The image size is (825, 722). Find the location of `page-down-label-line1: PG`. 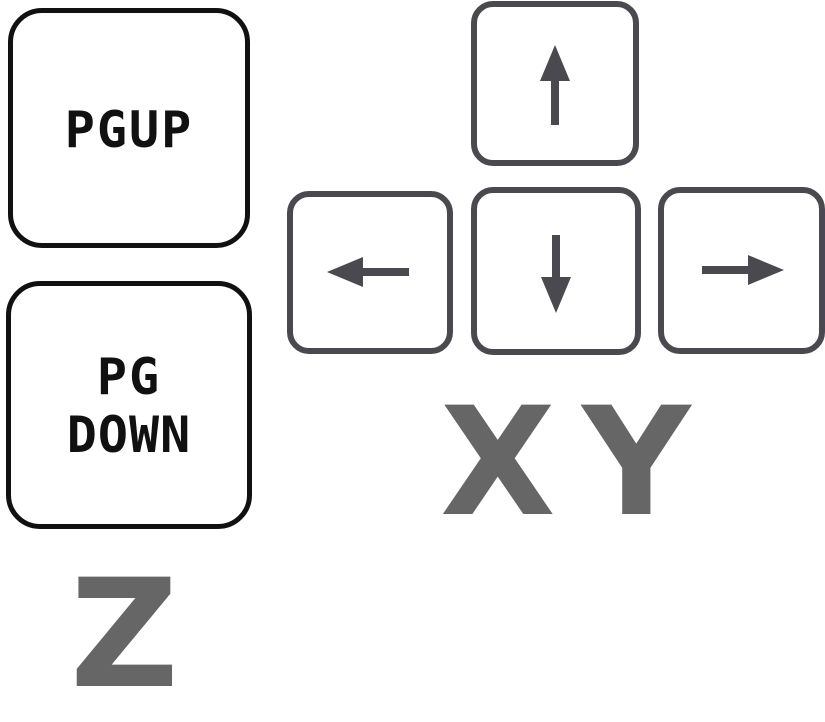

page-down-label-line1: PG is located at coordinates (129, 377).